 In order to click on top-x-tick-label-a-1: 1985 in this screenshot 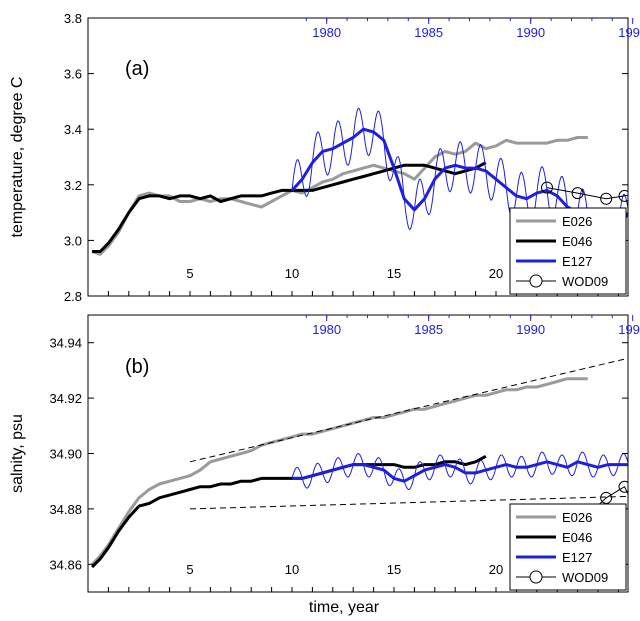, I will do `click(428, 32)`.